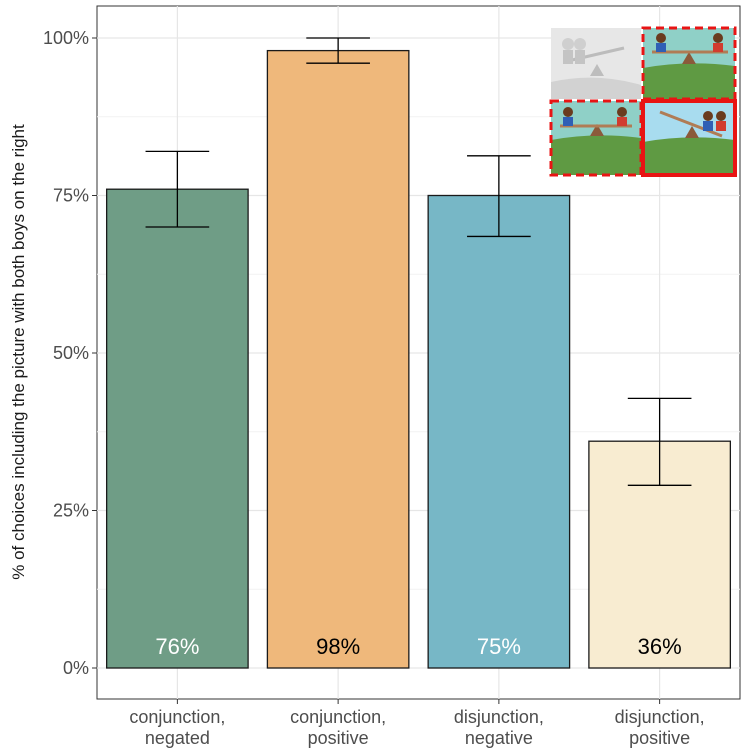  I want to click on value-labels: 76% 98% 75% 36%, so click(418, 646).